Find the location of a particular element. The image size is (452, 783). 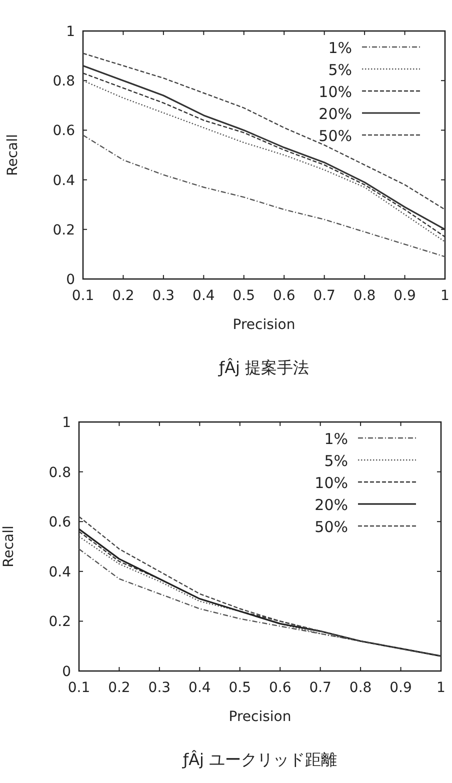

text: ƒÂj ユークリッド距離 is located at coordinates (259, 759).